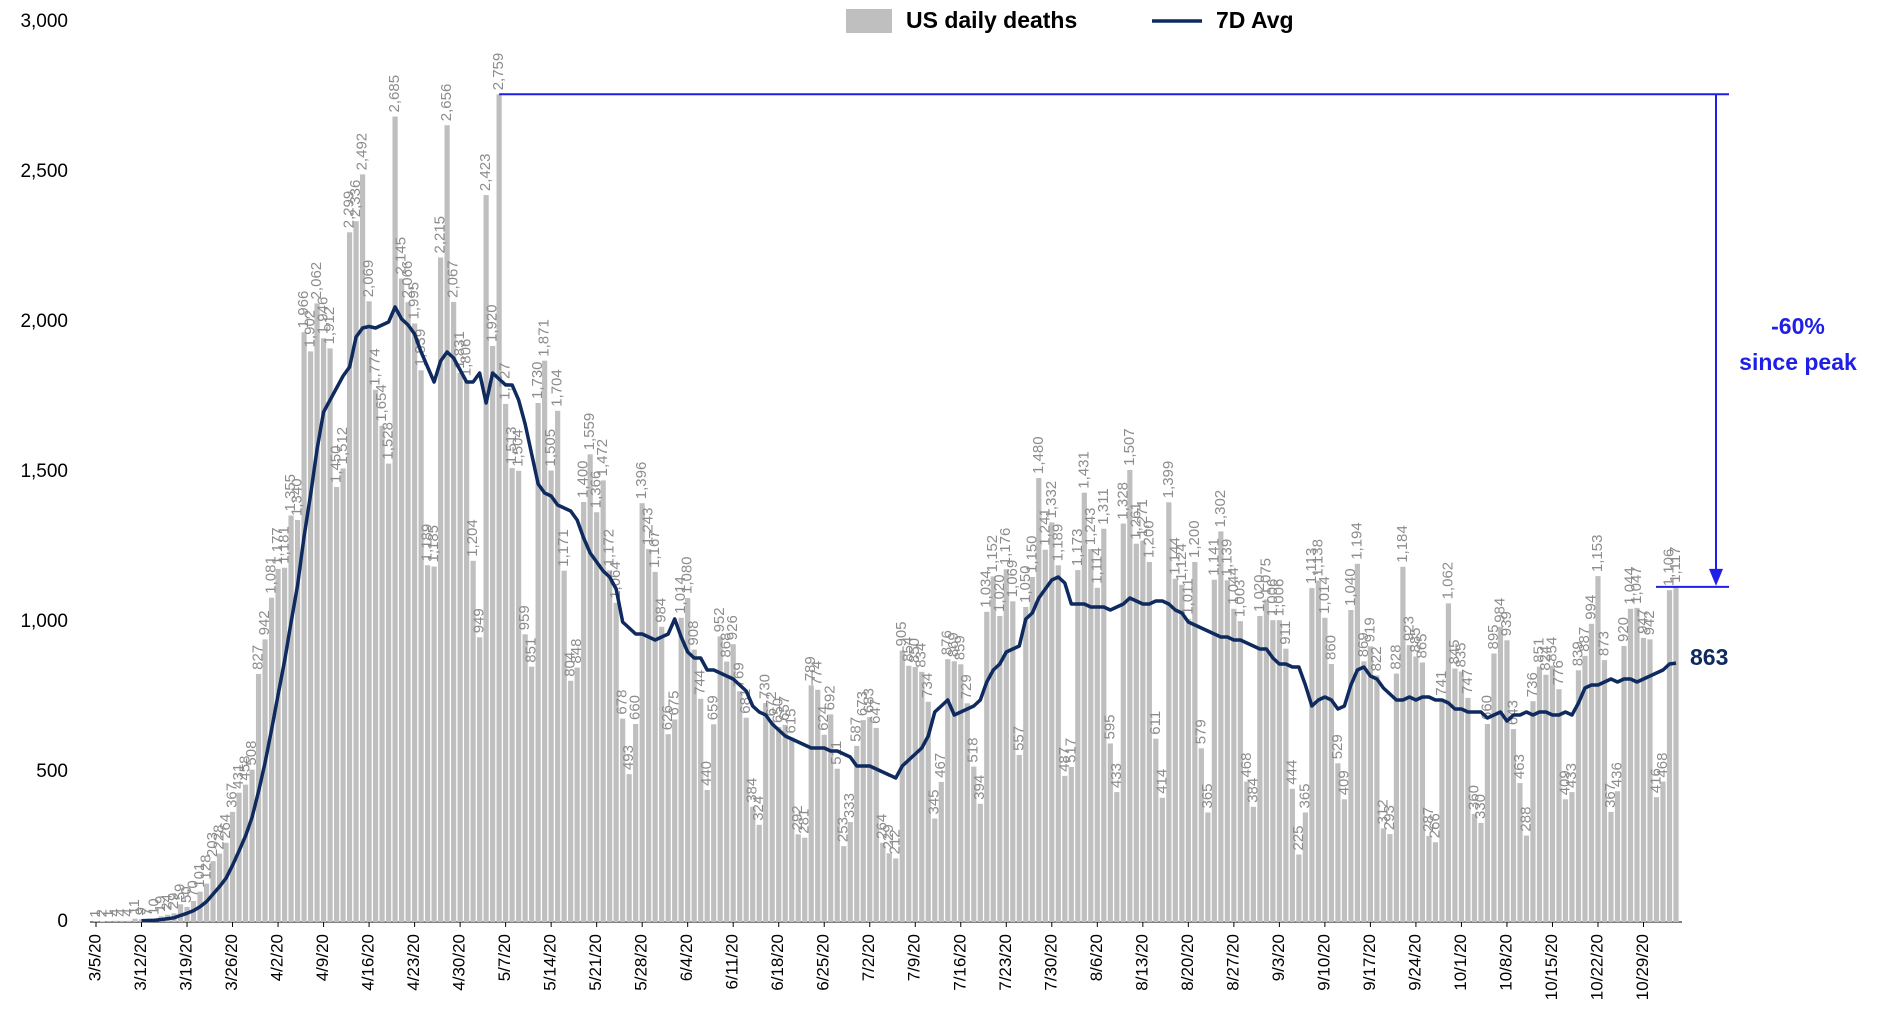 The height and width of the screenshot is (1017, 1877). Describe the element at coordinates (401, 256) in the screenshot. I see `data-label: 2,145` at that location.